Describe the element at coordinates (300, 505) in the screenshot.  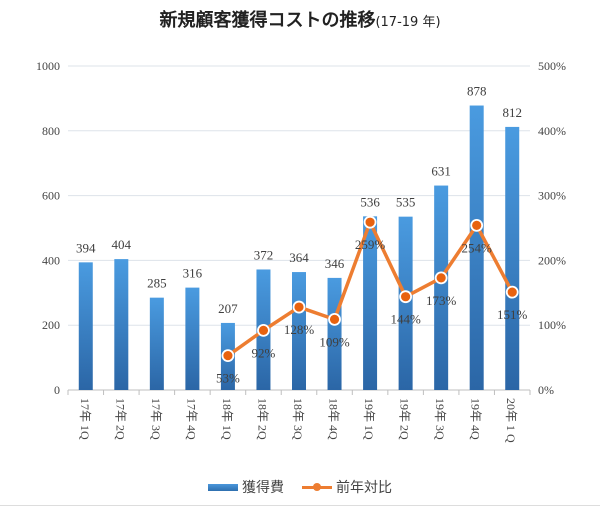
I see `divider` at that location.